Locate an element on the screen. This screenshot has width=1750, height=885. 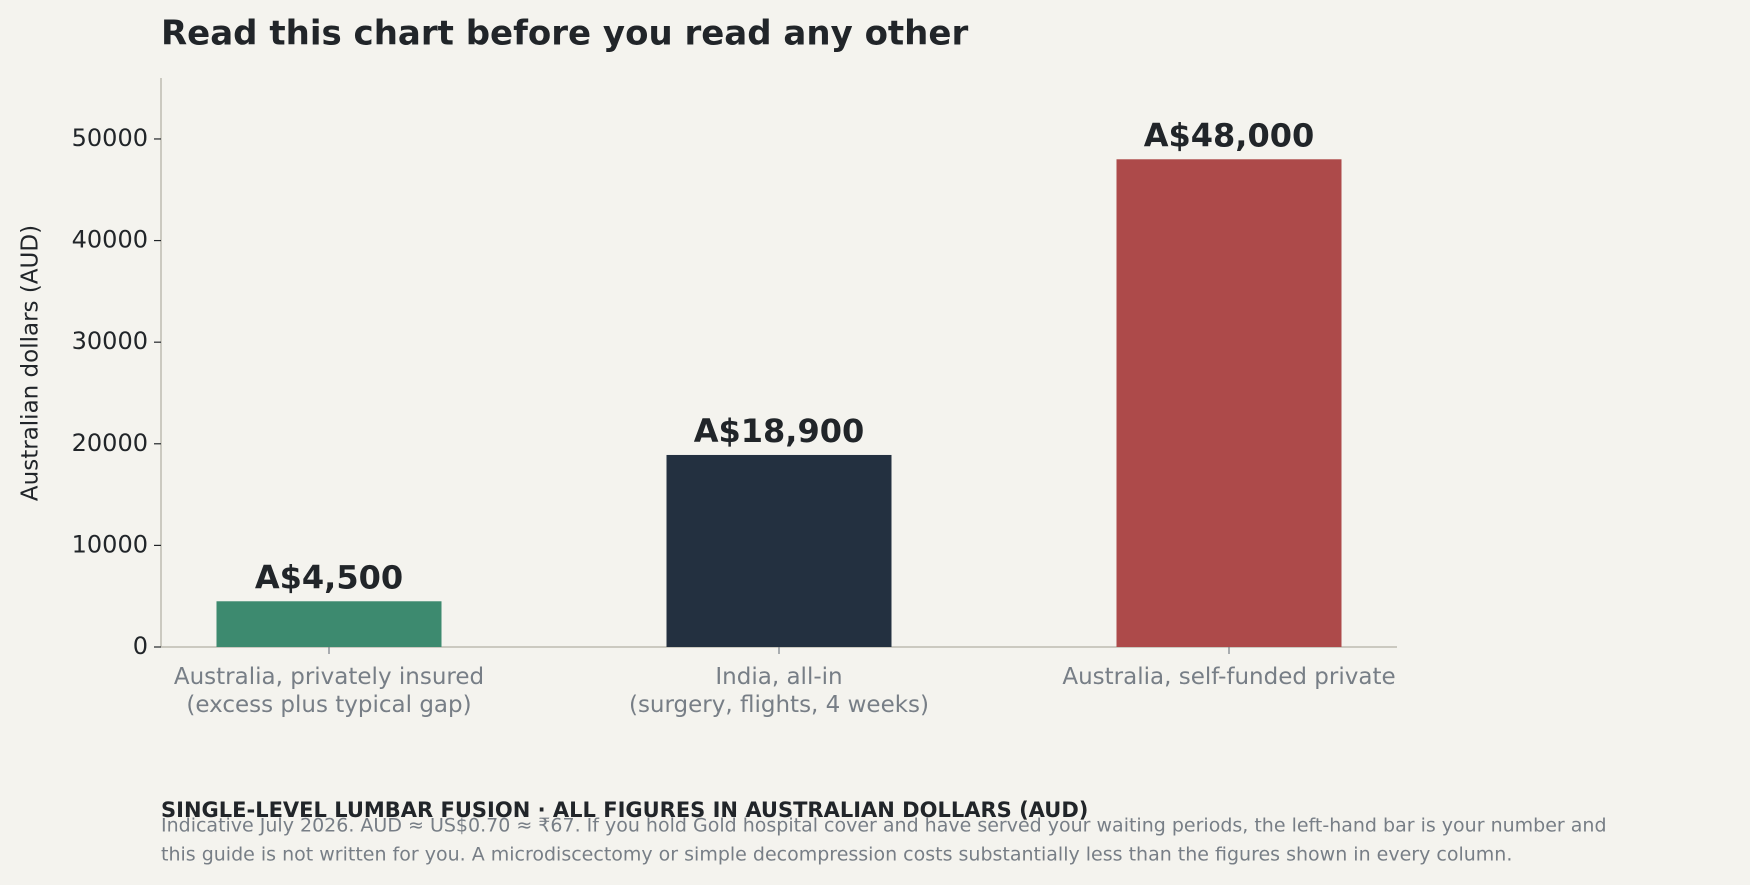
value-label: A$18,900 is located at coordinates (779, 431).